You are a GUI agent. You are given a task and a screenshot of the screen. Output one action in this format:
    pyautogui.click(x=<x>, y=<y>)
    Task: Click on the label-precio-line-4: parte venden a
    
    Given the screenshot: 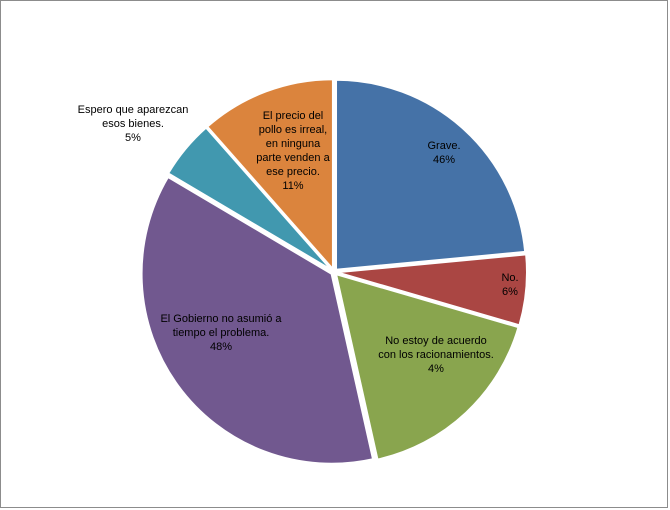 What is the action you would take?
    pyautogui.click(x=293, y=158)
    